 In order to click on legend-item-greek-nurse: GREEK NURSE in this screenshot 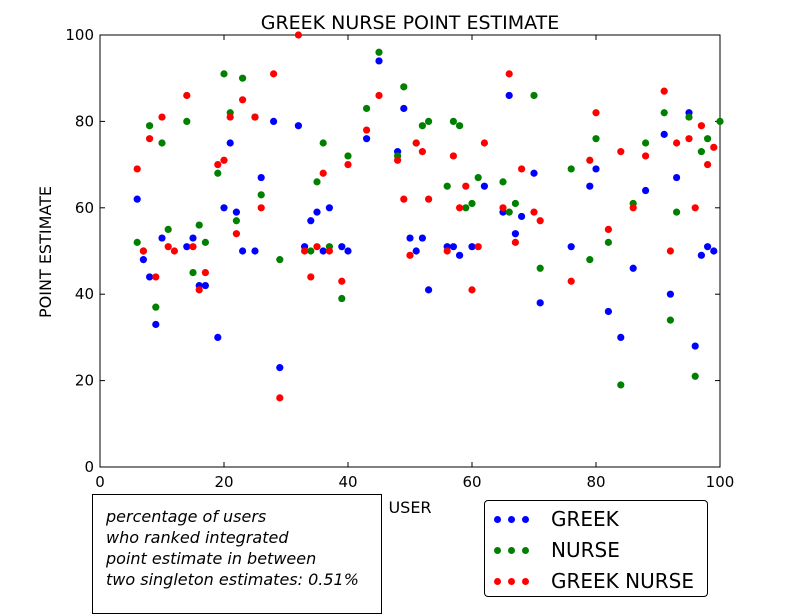, I will do `click(596, 580)`.